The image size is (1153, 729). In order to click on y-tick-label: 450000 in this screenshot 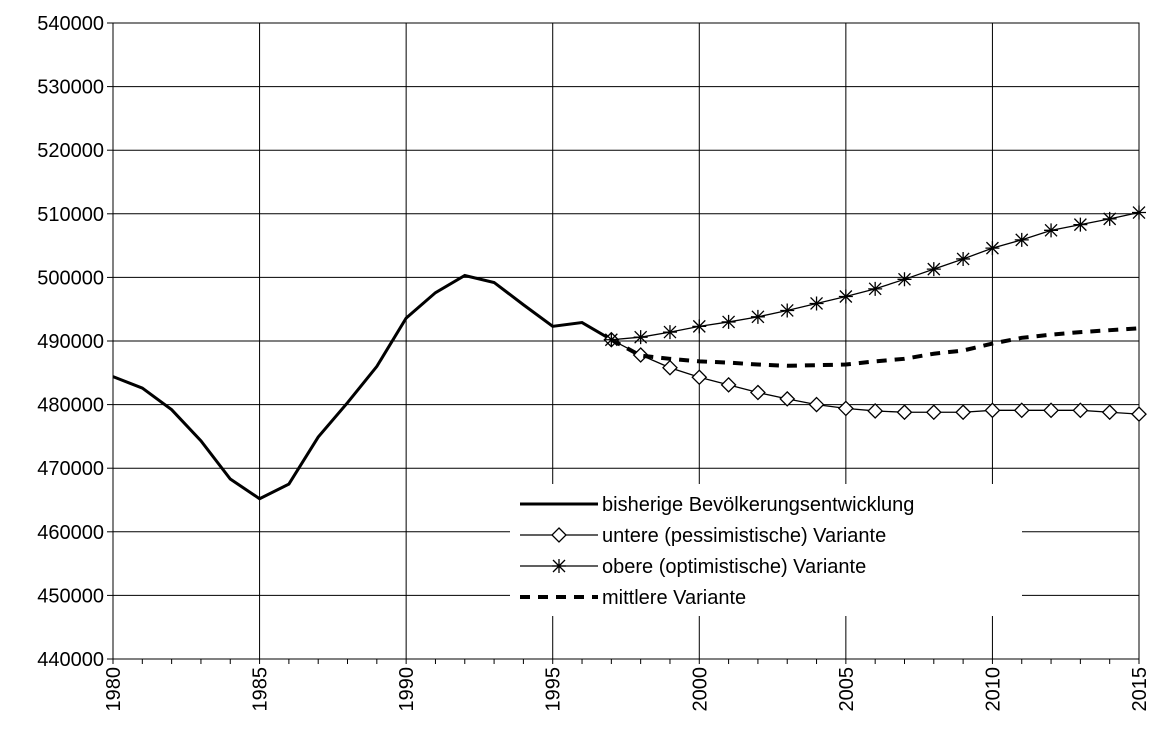, I will do `click(70, 596)`.